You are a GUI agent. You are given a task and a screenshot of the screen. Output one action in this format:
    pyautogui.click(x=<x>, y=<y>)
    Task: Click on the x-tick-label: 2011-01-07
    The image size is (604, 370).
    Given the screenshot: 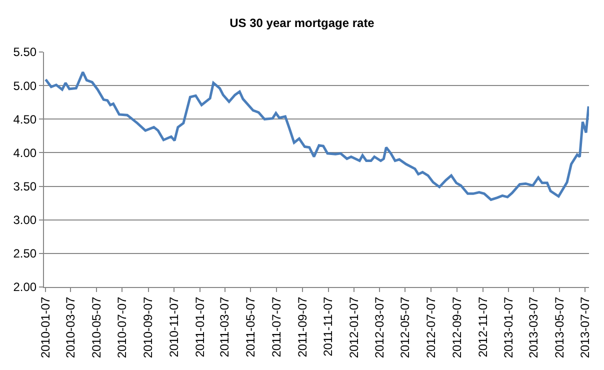 What is the action you would take?
    pyautogui.click(x=199, y=327)
    